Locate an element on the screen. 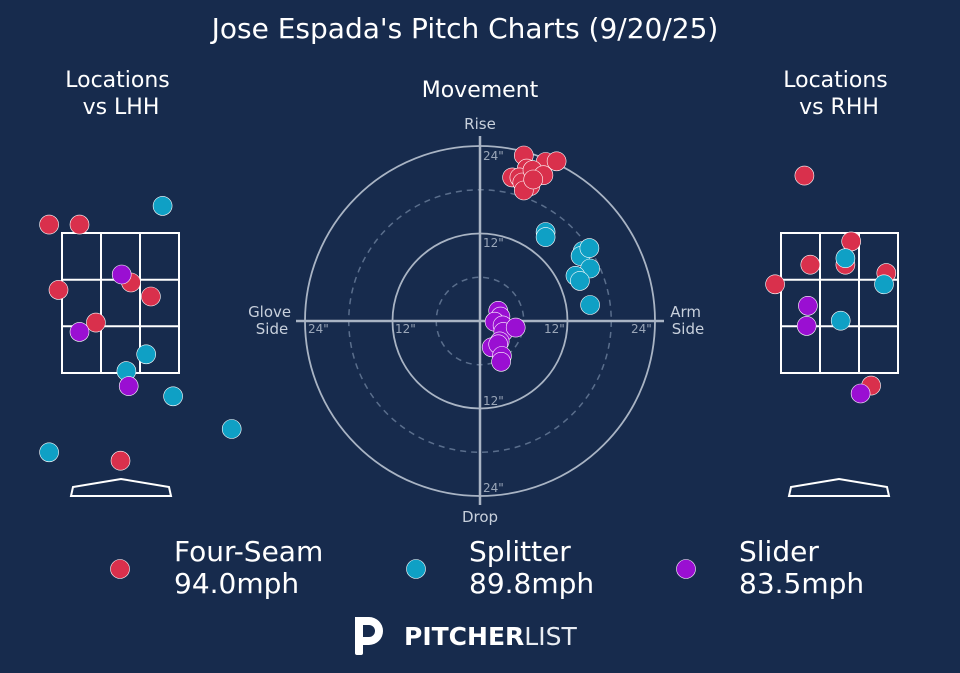 Image resolution: width=960 pixels, height=673 pixels. legend-label-four-seam: Four-Seam 94.0mph is located at coordinates (253, 567).